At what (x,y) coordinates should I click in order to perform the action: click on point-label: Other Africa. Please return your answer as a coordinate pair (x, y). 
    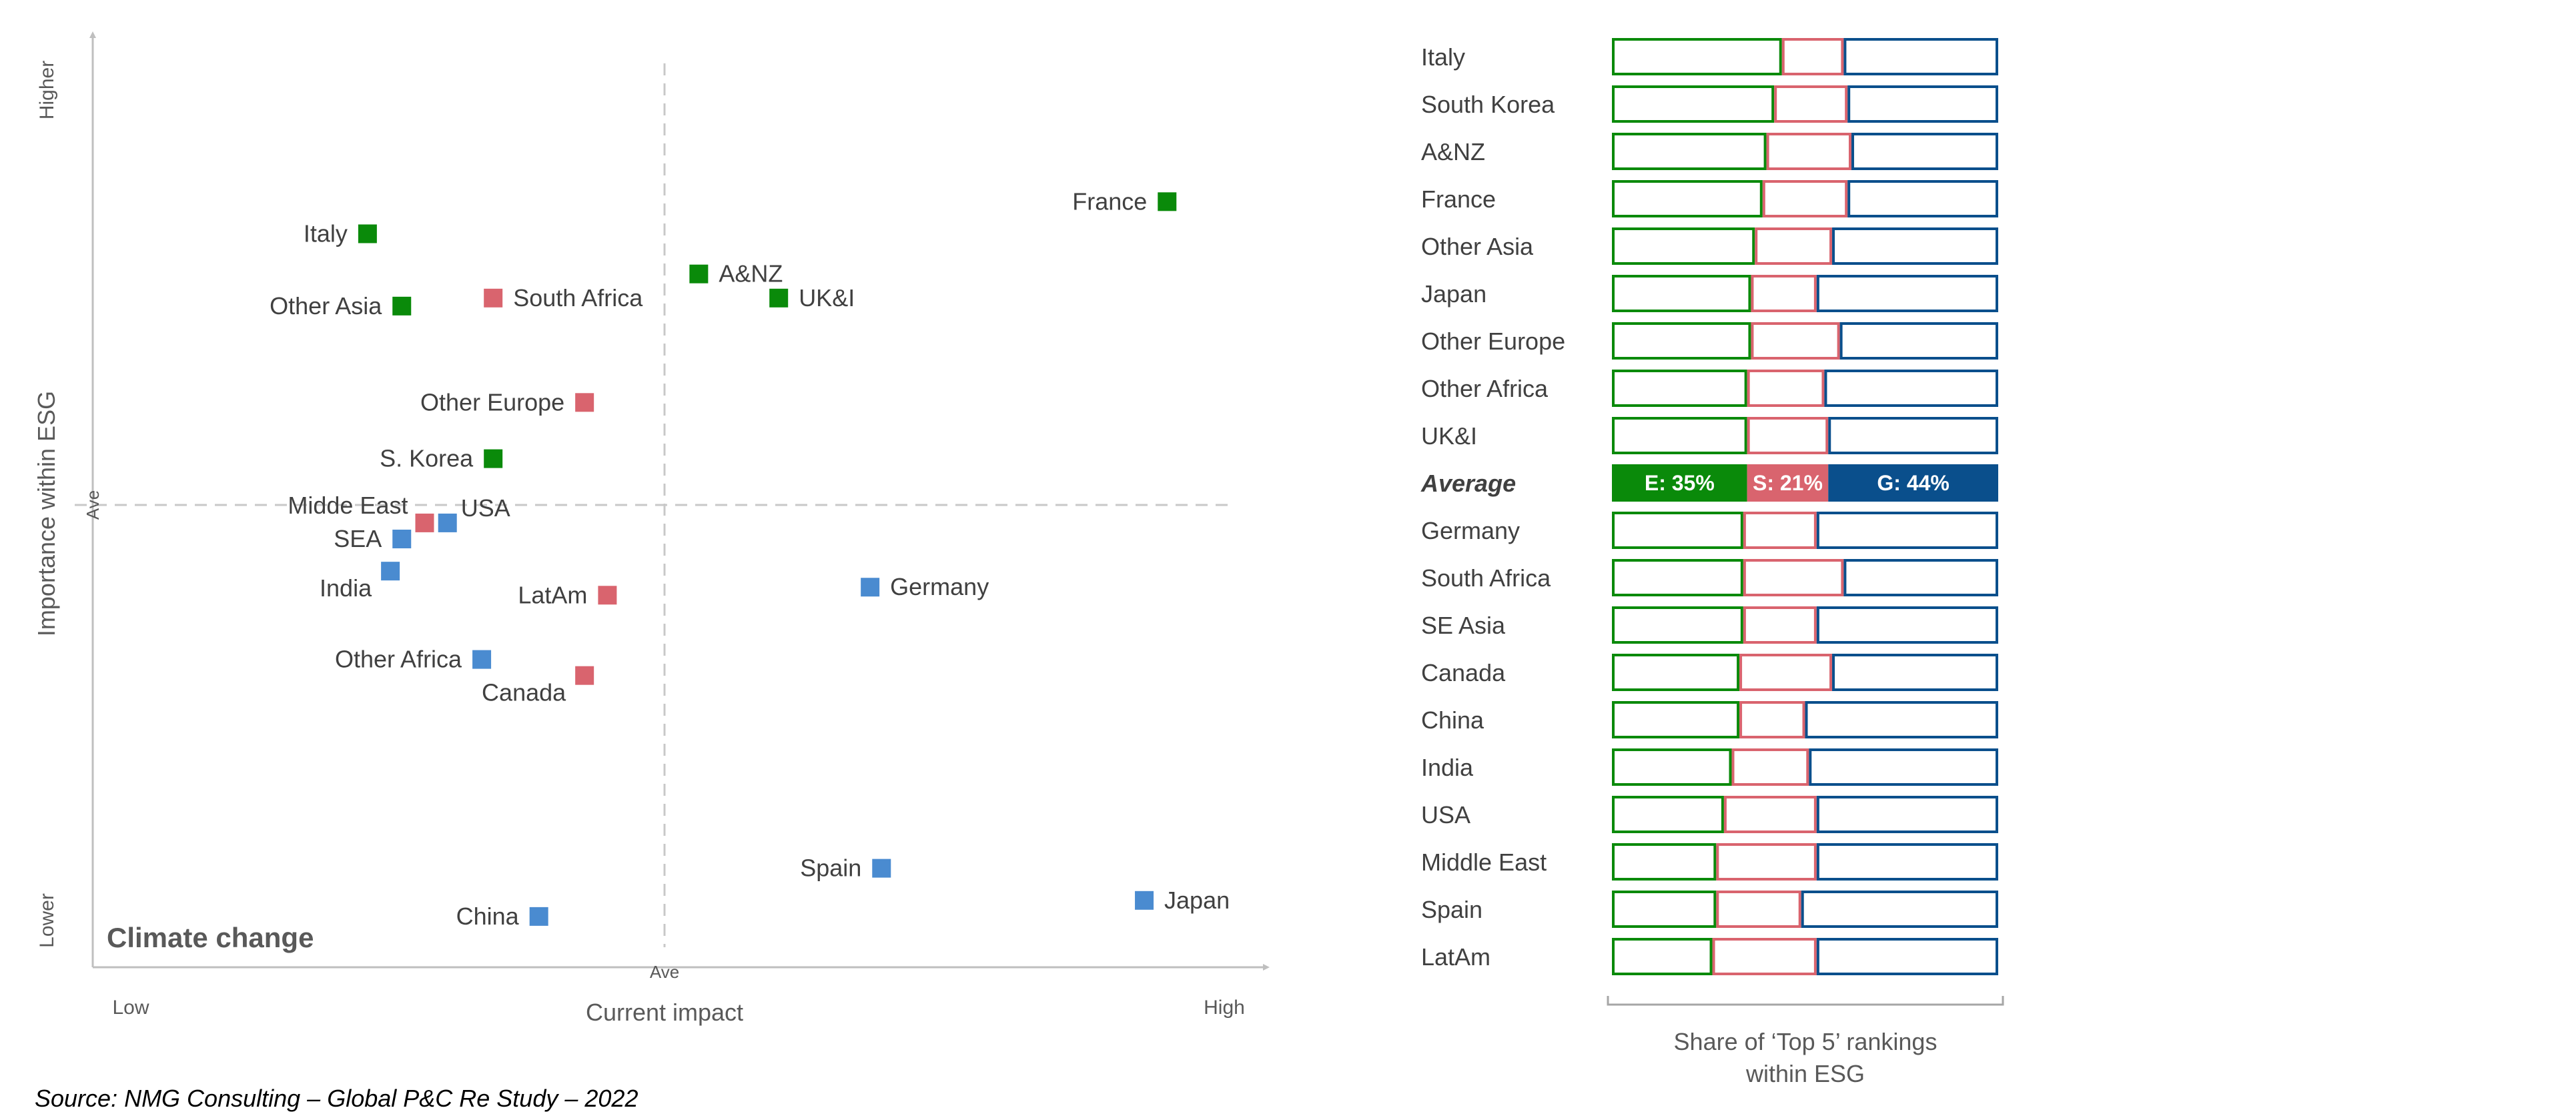
    Looking at the image, I should click on (398, 659).